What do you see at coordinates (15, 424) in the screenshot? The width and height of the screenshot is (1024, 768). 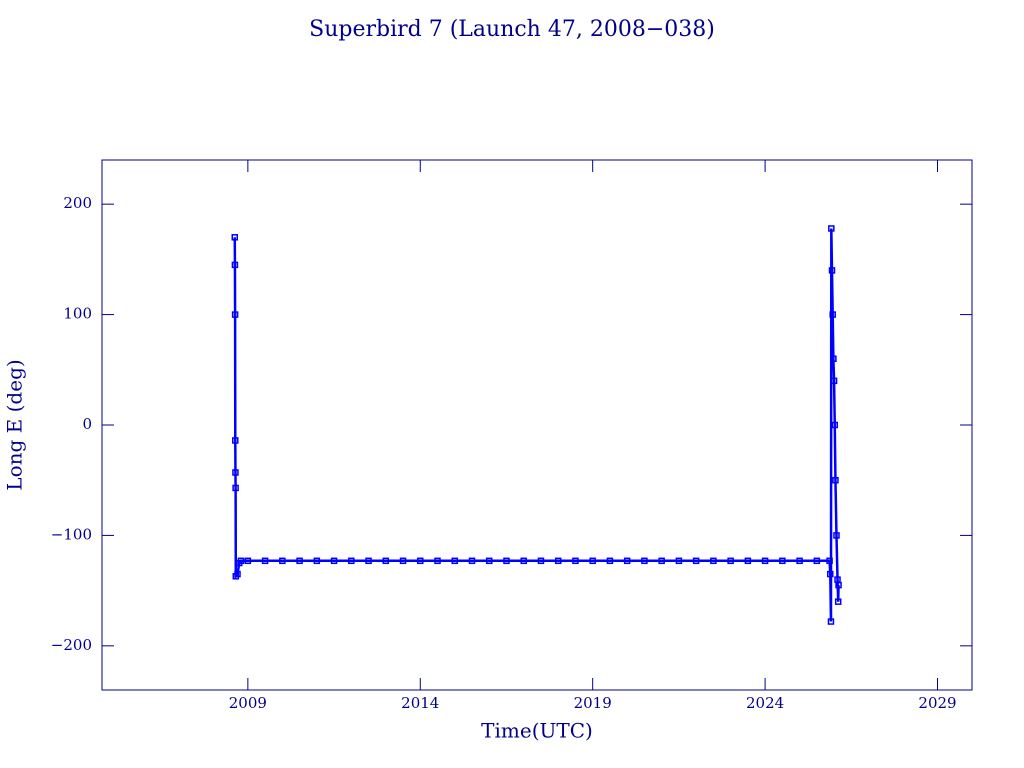 I see `y-axis-title: Long E (deg)` at bounding box center [15, 424].